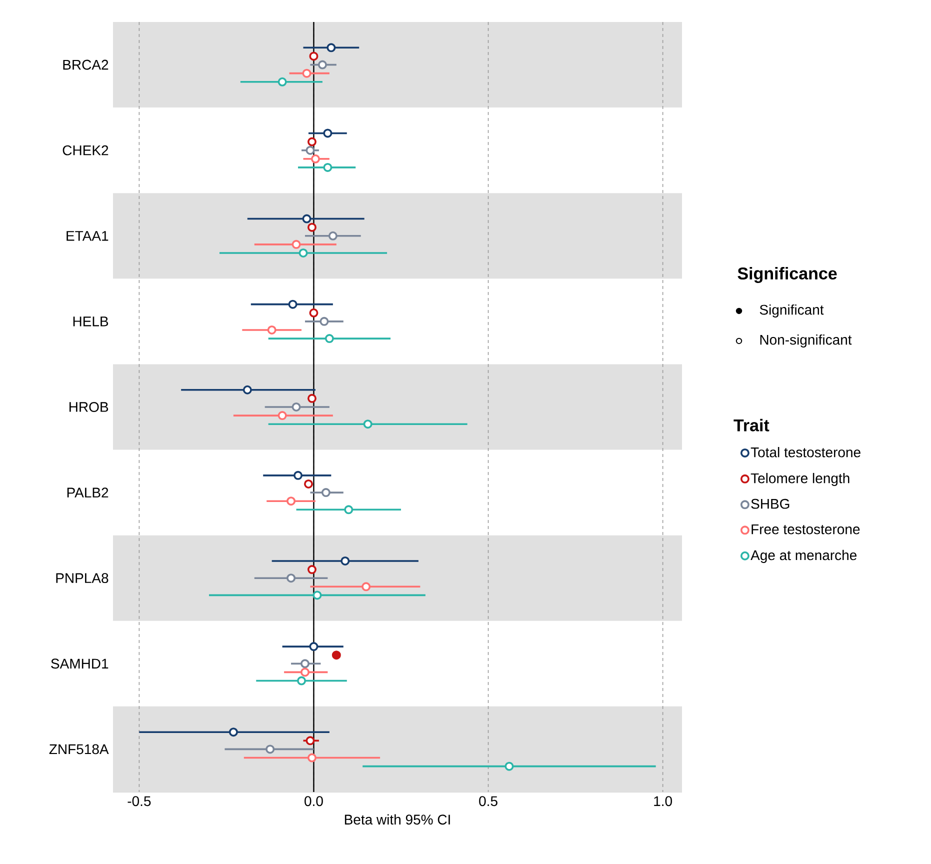 The image size is (931, 864). What do you see at coordinates (87, 493) in the screenshot?
I see `y-tick-label: PALB2` at bounding box center [87, 493].